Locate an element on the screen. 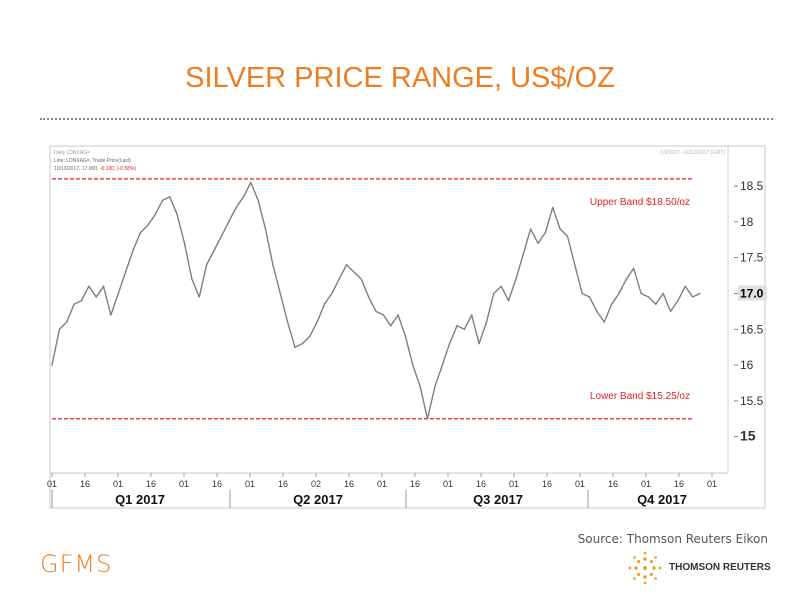  y-tick-label-3: 17.0 is located at coordinates (752, 293).